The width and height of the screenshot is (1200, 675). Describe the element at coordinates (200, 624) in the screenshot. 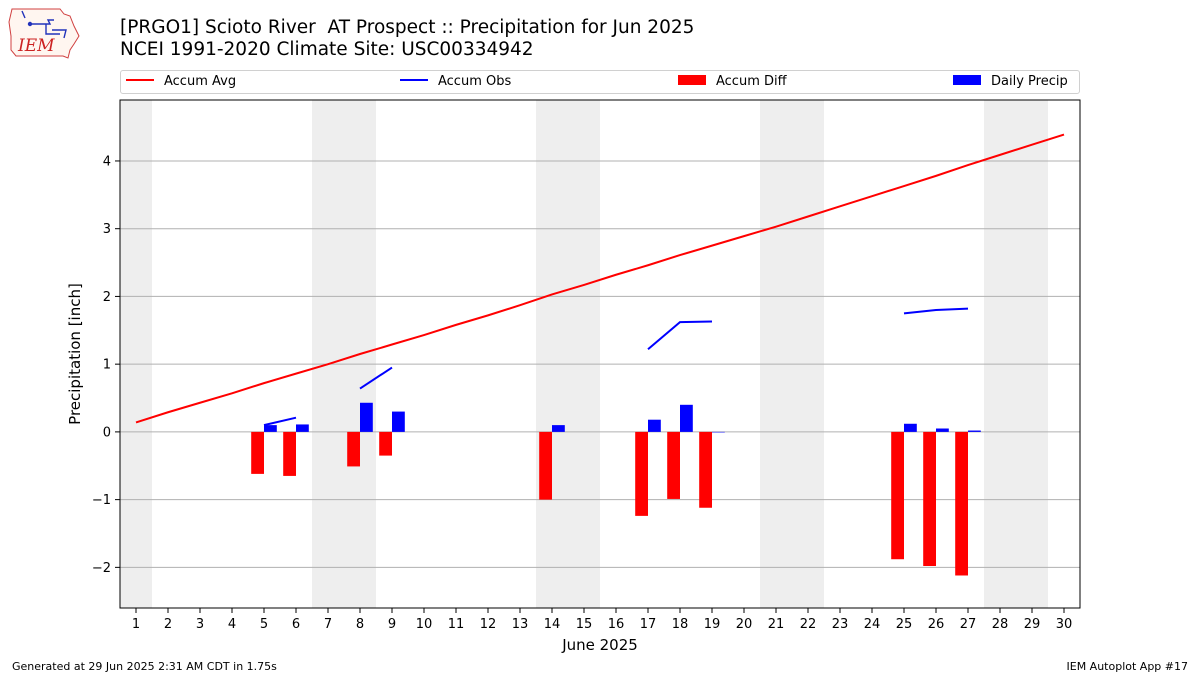

I see `x-tick-label: 3` at that location.